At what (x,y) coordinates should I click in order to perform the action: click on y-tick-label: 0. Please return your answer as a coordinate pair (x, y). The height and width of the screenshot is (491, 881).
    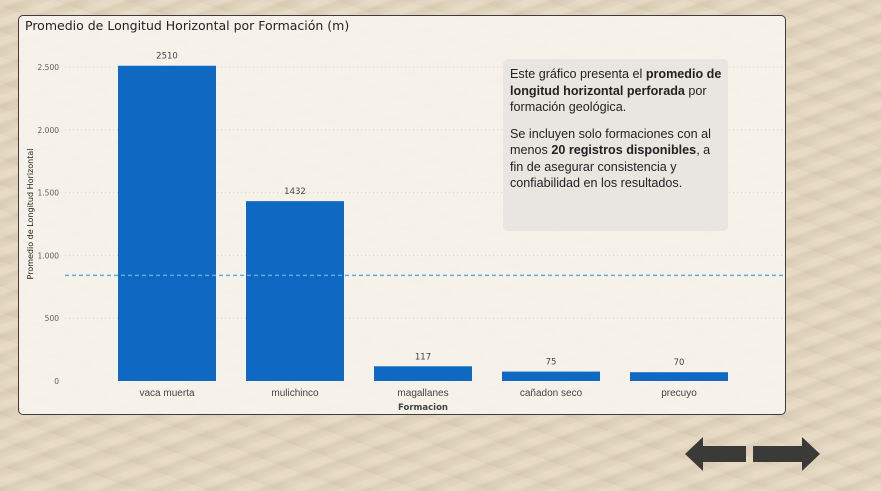
    Looking at the image, I should click on (56, 381).